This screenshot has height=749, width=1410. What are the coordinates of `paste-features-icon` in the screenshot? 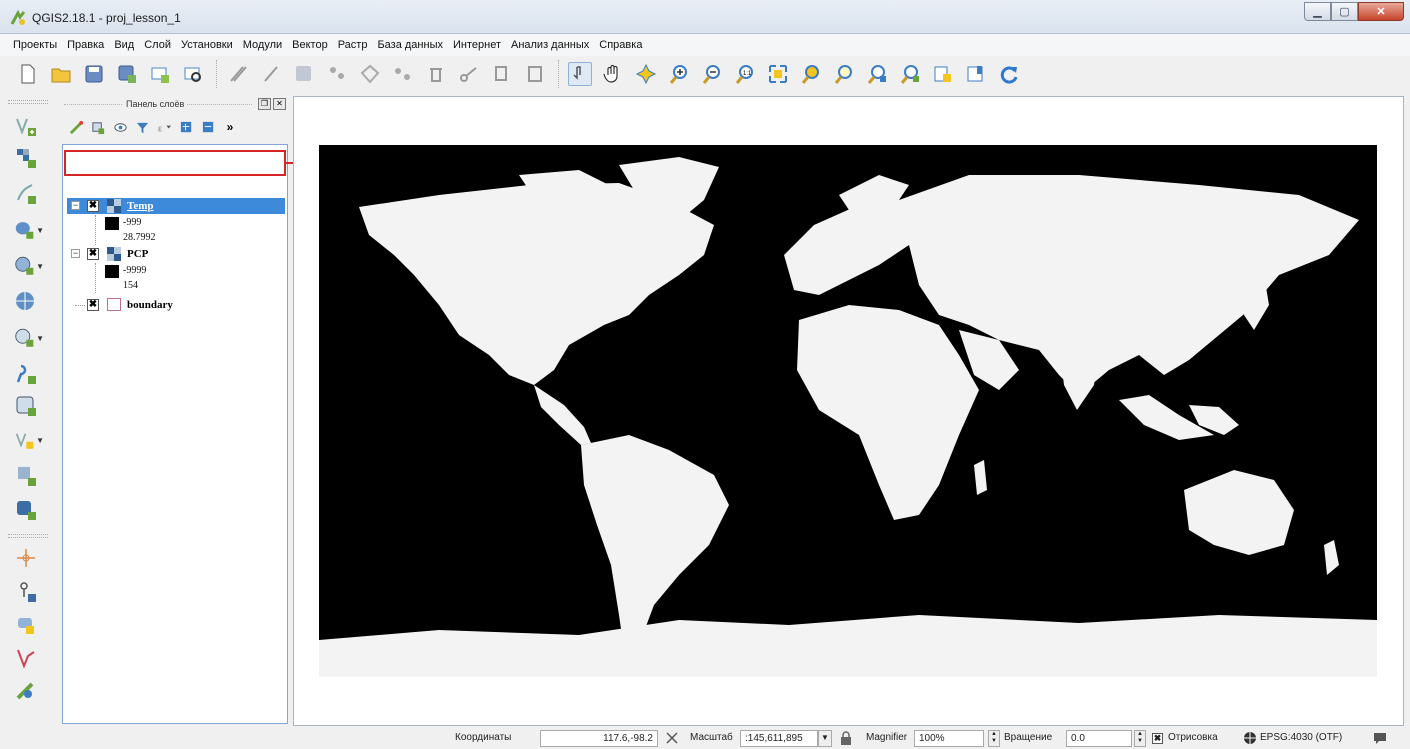 It's located at (535, 74).